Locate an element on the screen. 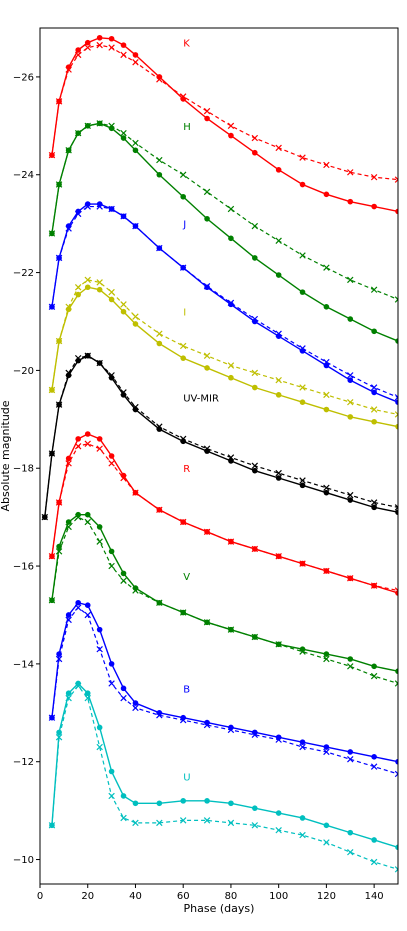 This screenshot has width=407, height=931. band-label-i: I is located at coordinates (184, 313).